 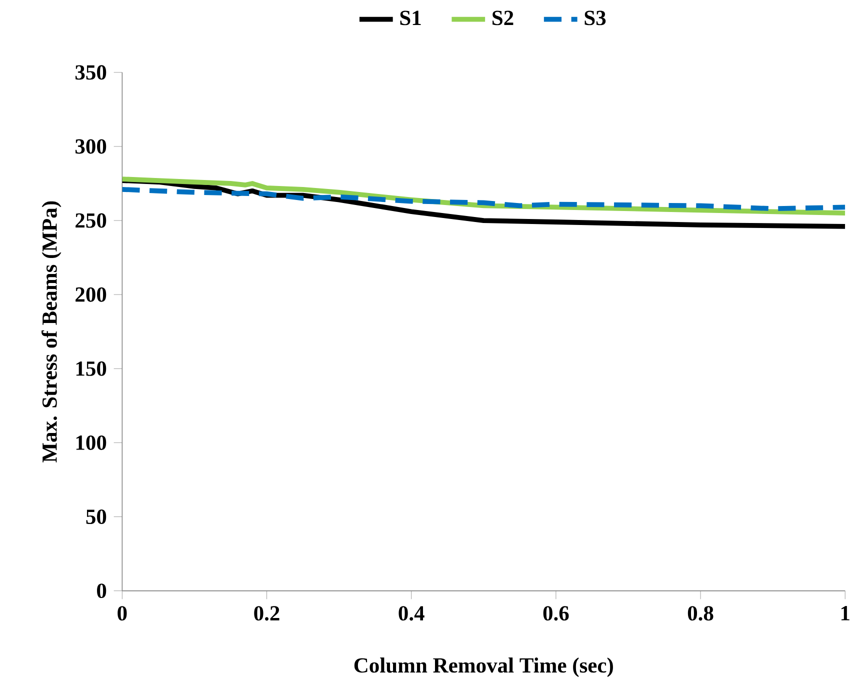 What do you see at coordinates (556, 613) in the screenshot?
I see `x-tick-label: 0.6` at bounding box center [556, 613].